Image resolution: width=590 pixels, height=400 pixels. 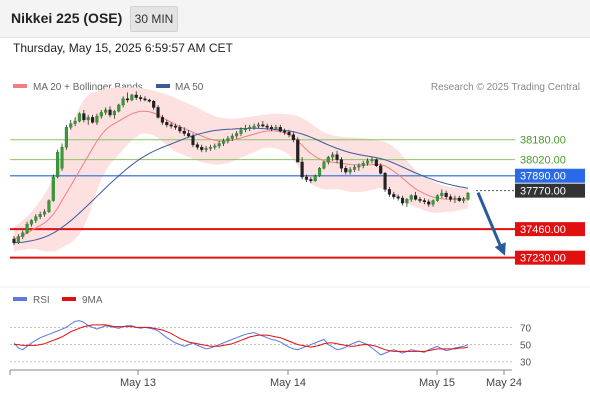 What do you see at coordinates (67, 18) in the screenshot?
I see `instrument-title: Nikkei 225 (OSE)` at bounding box center [67, 18].